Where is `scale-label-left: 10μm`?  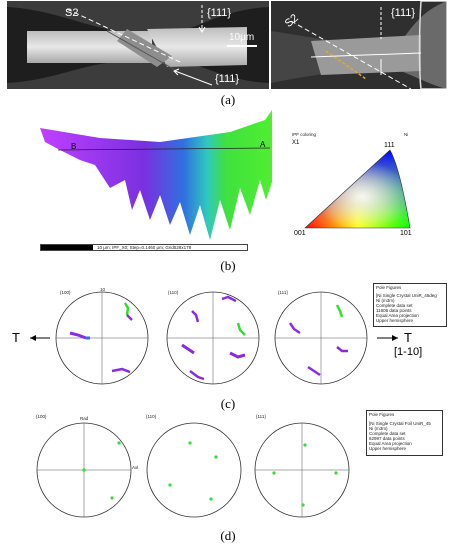
scale-label-left: 10μm is located at coordinates (242, 37).